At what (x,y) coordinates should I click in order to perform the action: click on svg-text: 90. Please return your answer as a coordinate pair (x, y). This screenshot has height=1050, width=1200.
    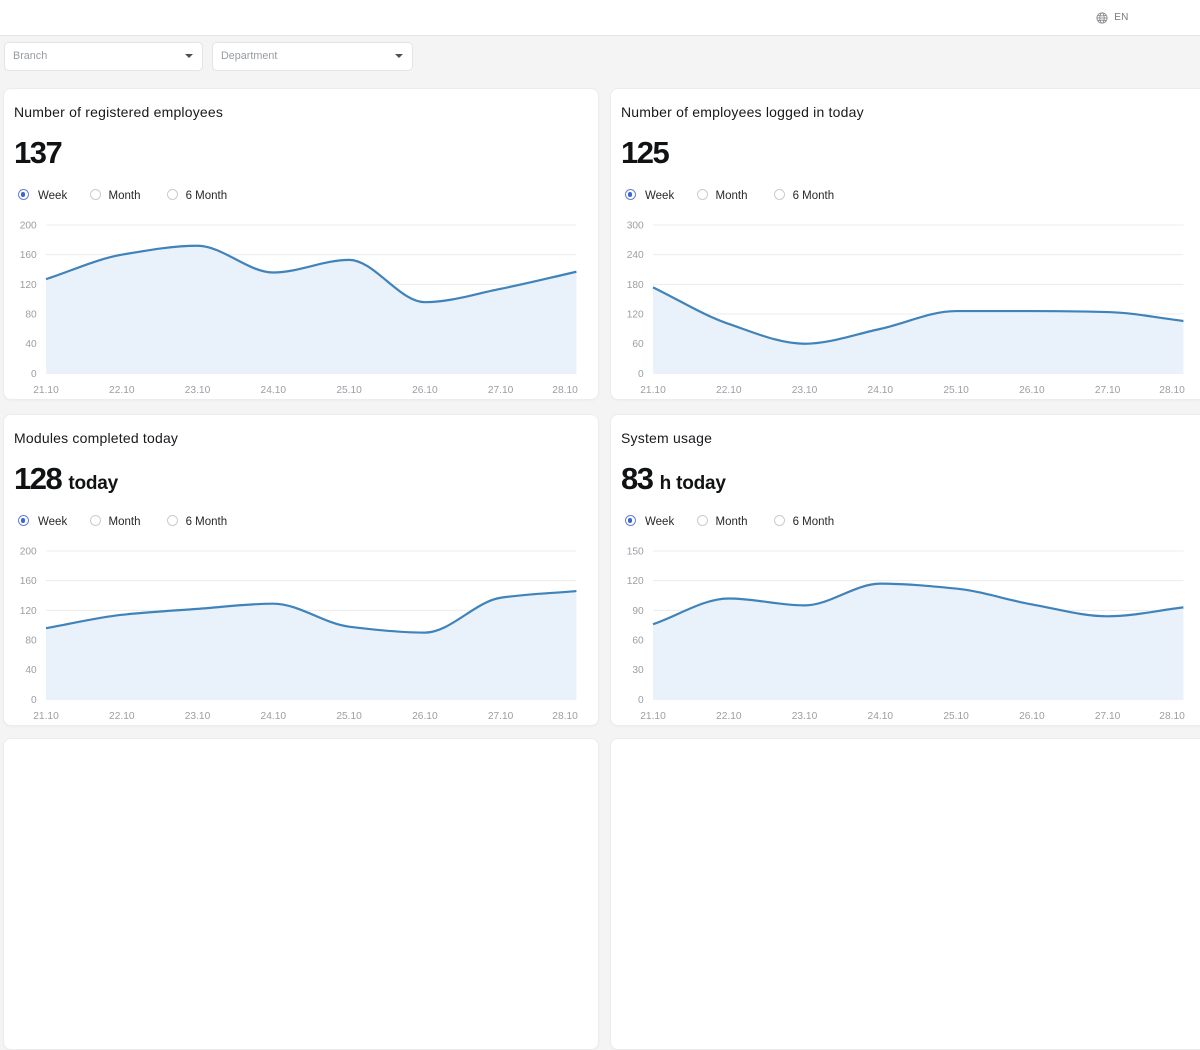
    Looking at the image, I should click on (638, 611).